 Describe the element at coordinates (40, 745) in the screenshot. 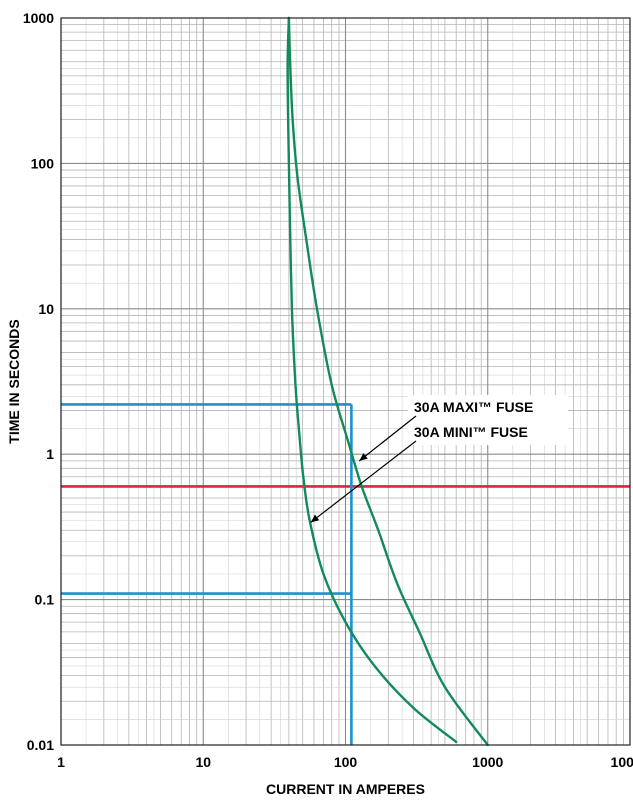

I see `y-tick-label: 0.01` at that location.